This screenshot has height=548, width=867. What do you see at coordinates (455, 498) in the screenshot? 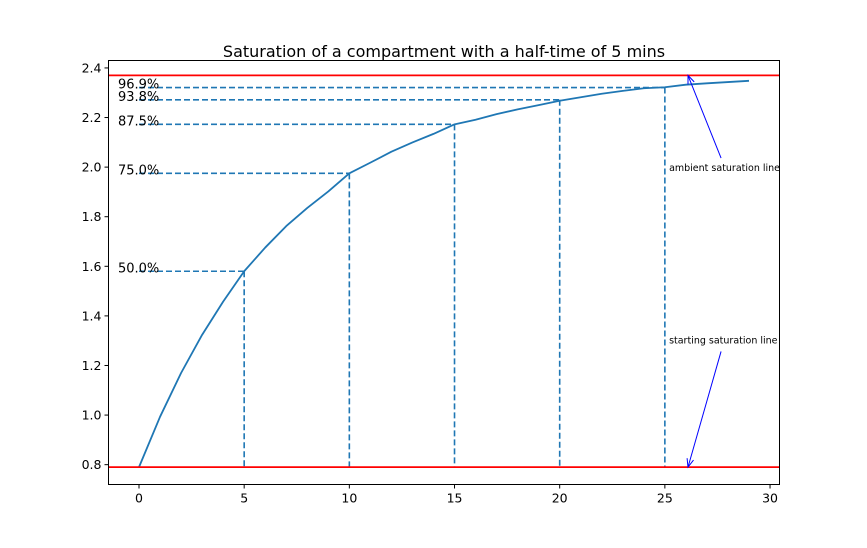
I see `x-tick-label-3: 15` at bounding box center [455, 498].